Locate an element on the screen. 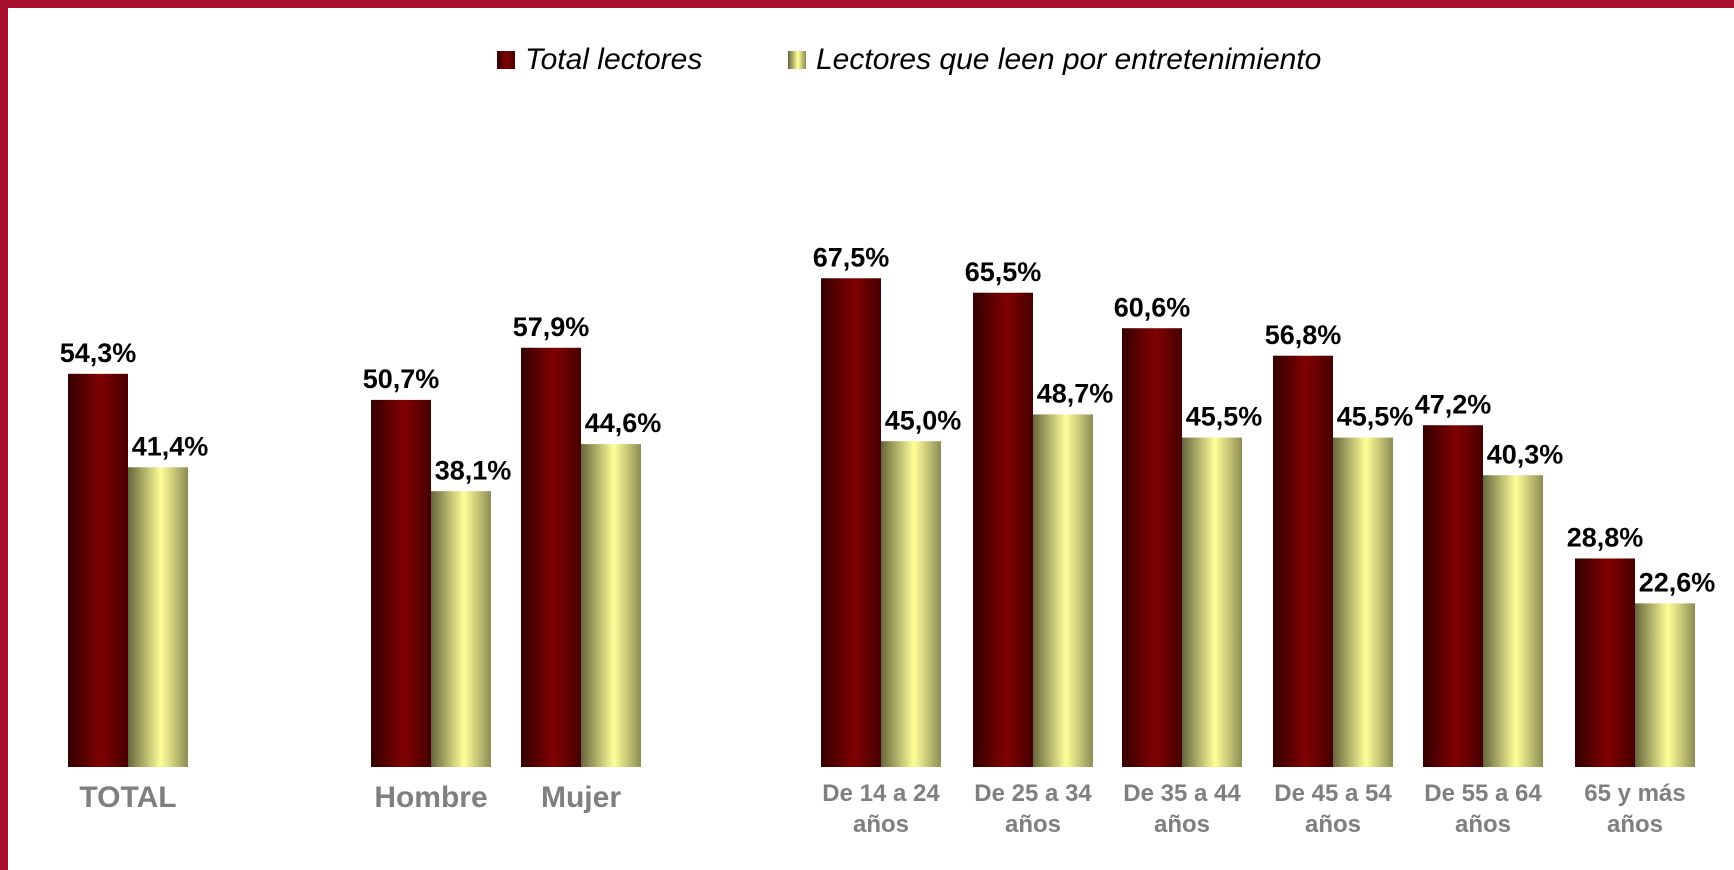 This screenshot has width=1734, height=870. value-label: 28,8% is located at coordinates (1605, 538).